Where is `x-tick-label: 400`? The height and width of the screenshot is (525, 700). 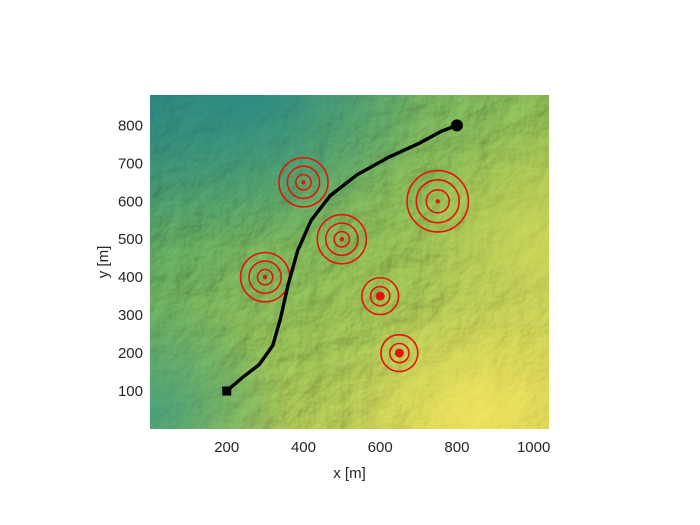
x-tick-label: 400 is located at coordinates (303, 447).